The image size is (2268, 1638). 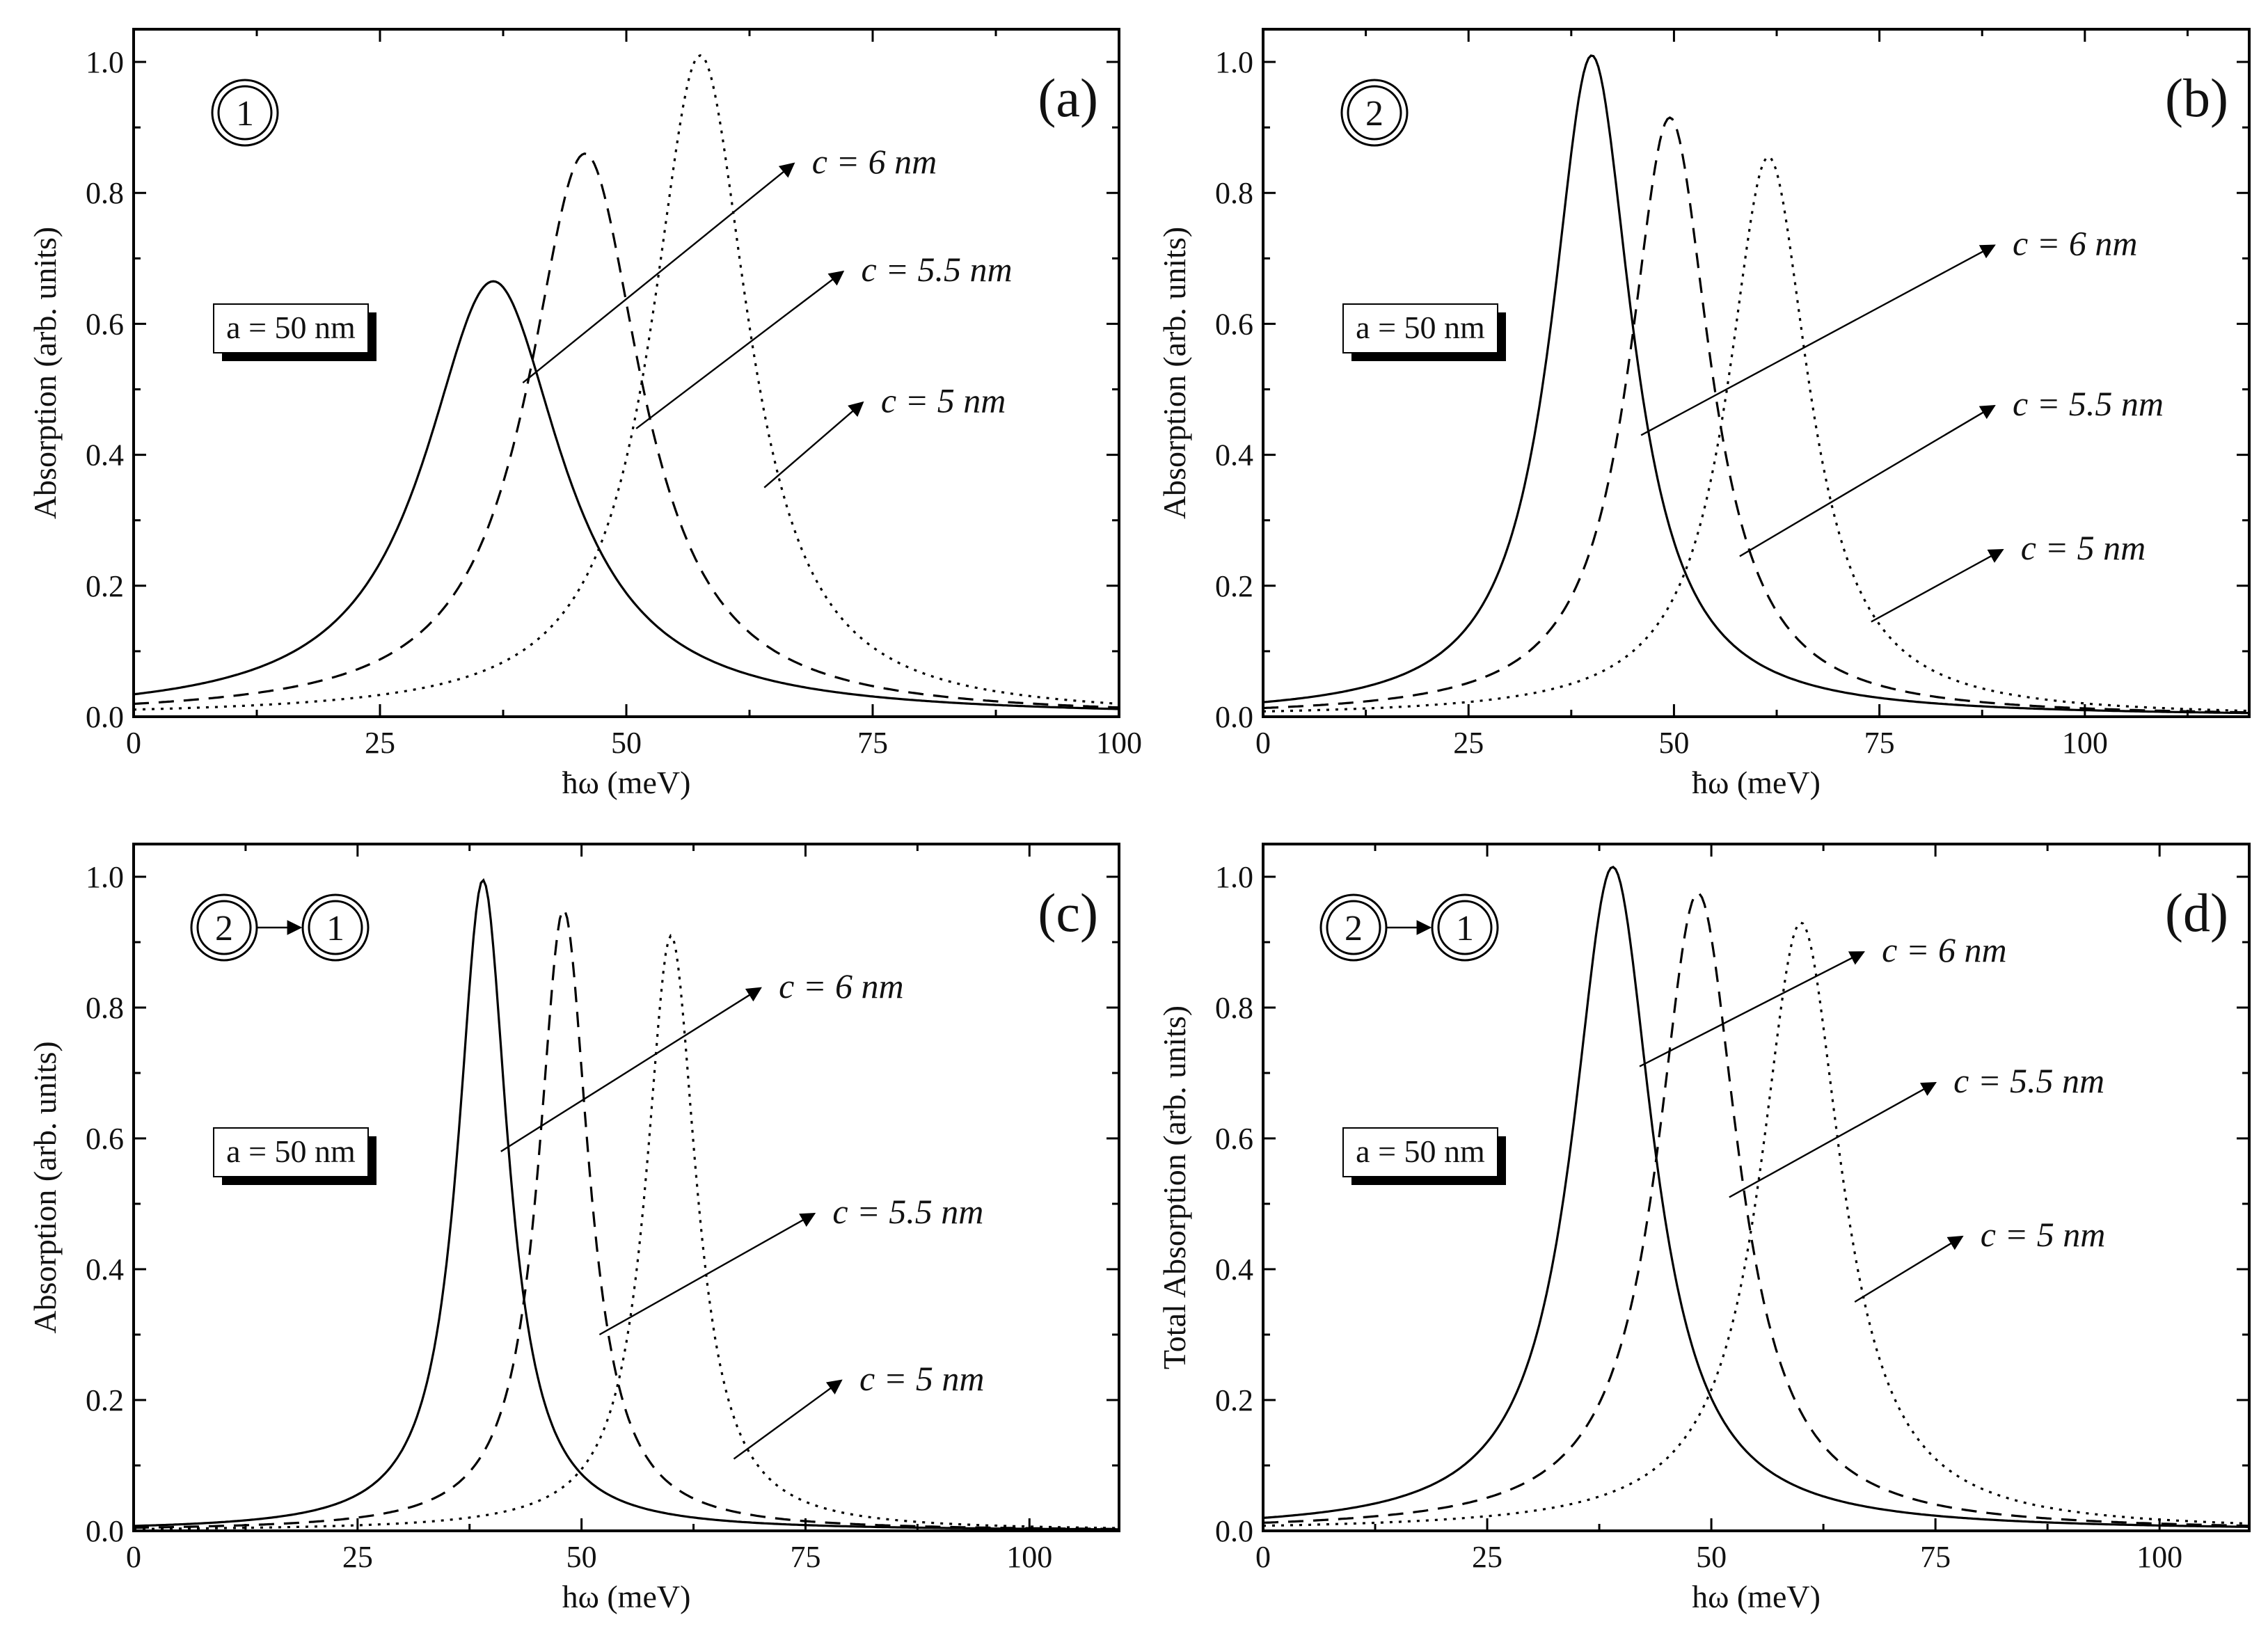 I want to click on series-line-dotted, so click(x=1756, y=434).